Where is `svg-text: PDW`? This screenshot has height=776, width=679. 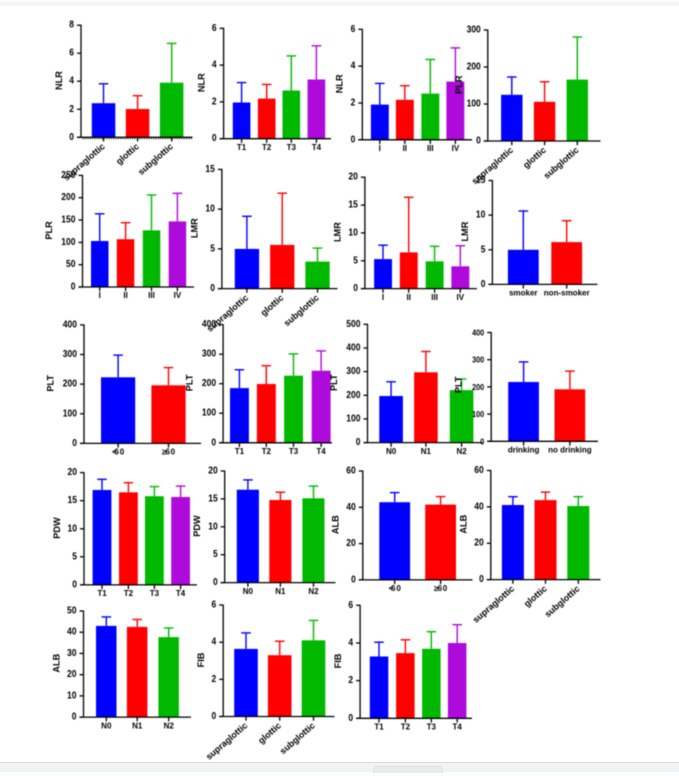
svg-text: PDW is located at coordinates (197, 526).